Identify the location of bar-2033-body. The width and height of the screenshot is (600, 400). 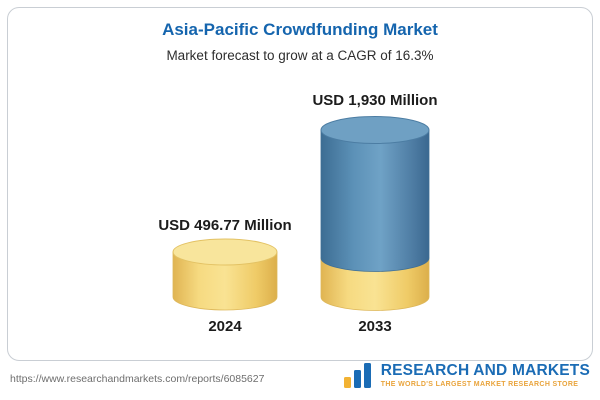
(375, 200).